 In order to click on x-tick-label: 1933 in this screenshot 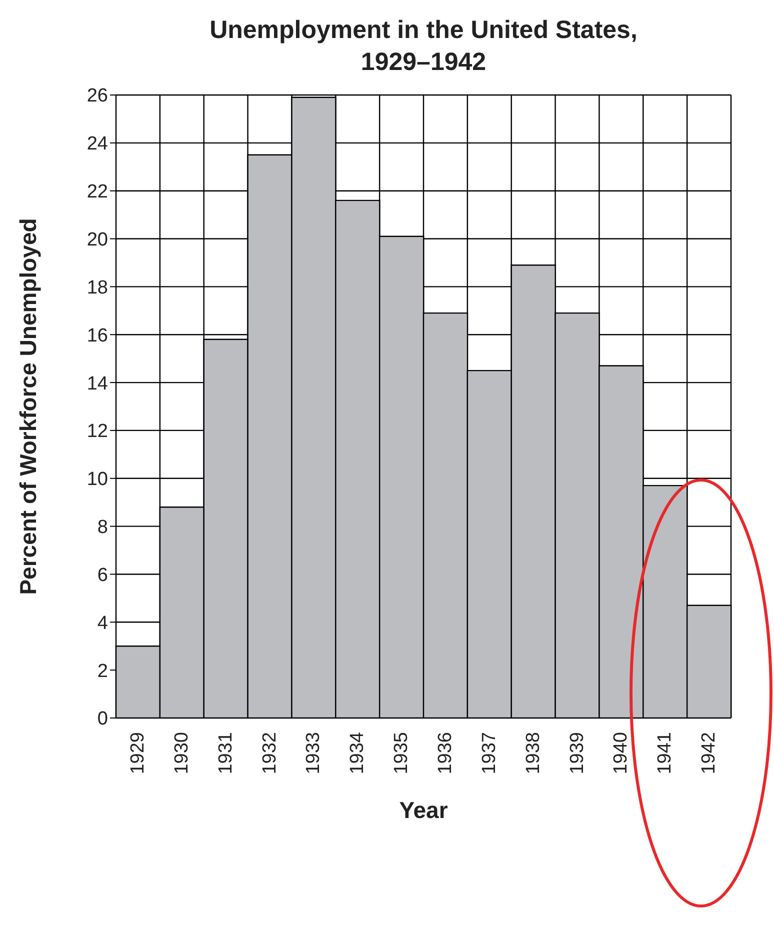, I will do `click(313, 753)`.